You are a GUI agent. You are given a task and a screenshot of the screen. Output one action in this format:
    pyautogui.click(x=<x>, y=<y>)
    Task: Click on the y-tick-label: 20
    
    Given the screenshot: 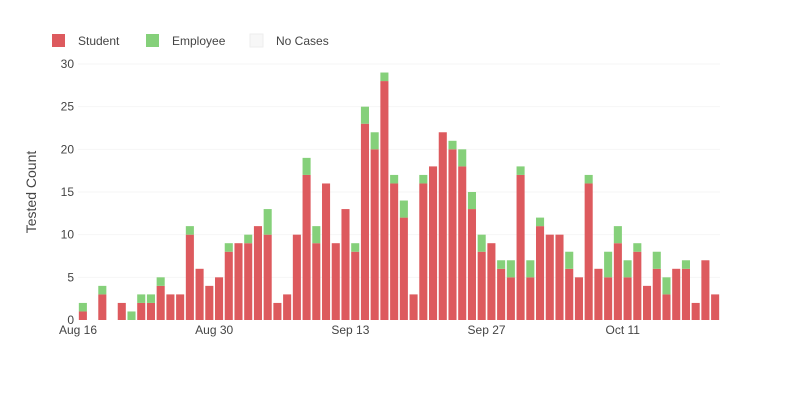 What is the action you would take?
    pyautogui.click(x=68, y=149)
    